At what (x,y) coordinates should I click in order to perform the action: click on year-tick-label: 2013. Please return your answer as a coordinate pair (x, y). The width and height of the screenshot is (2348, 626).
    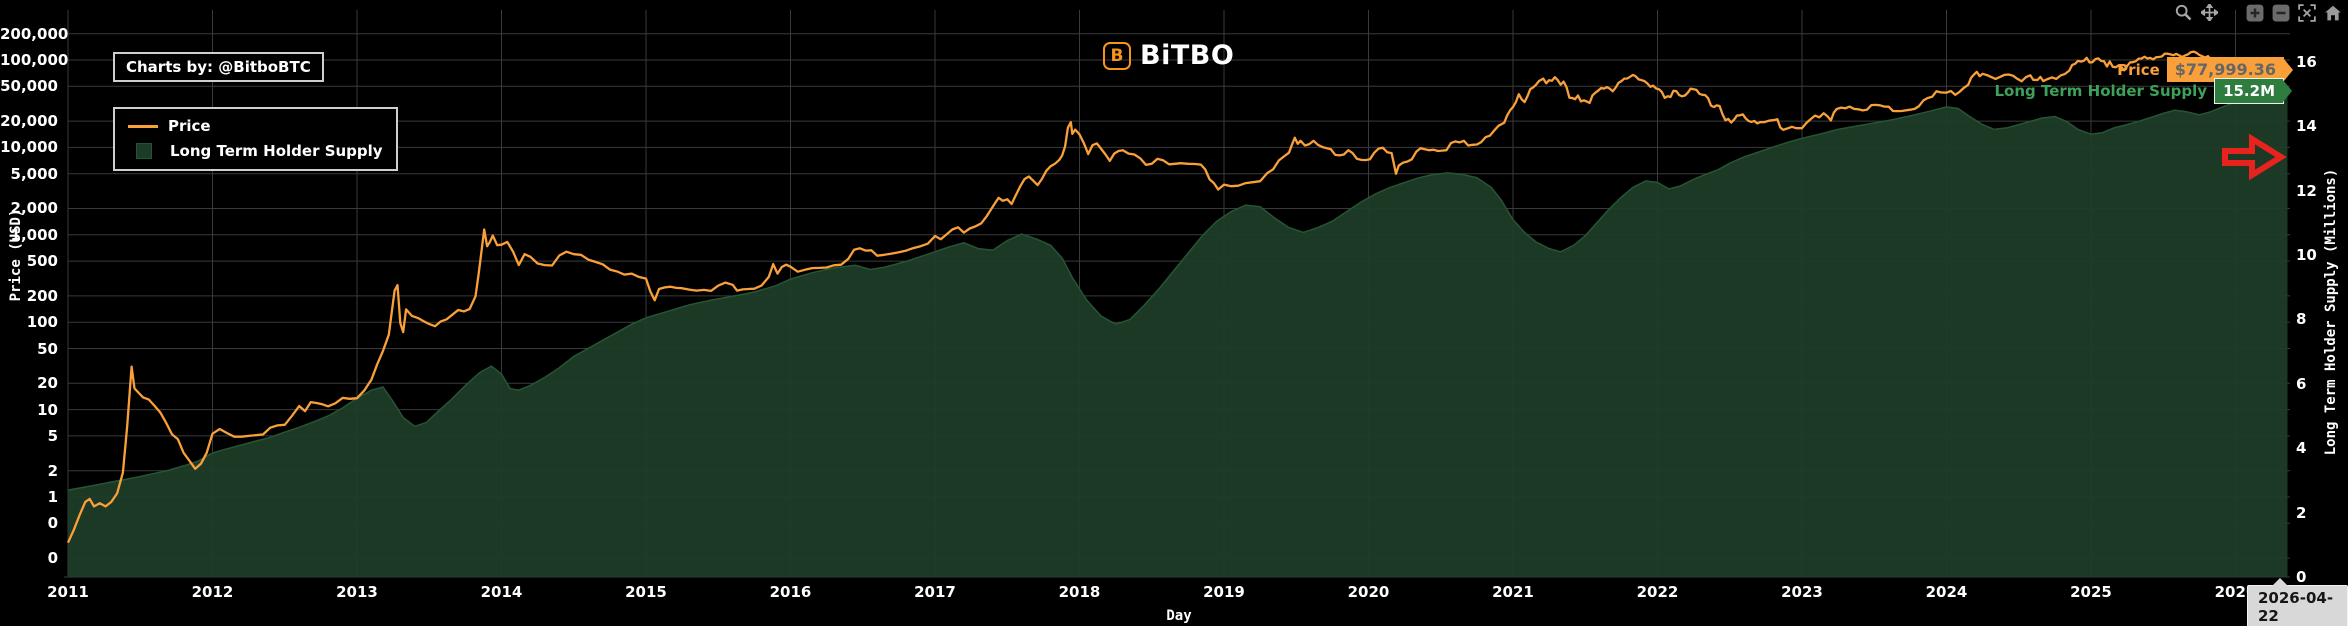
    Looking at the image, I should click on (357, 592).